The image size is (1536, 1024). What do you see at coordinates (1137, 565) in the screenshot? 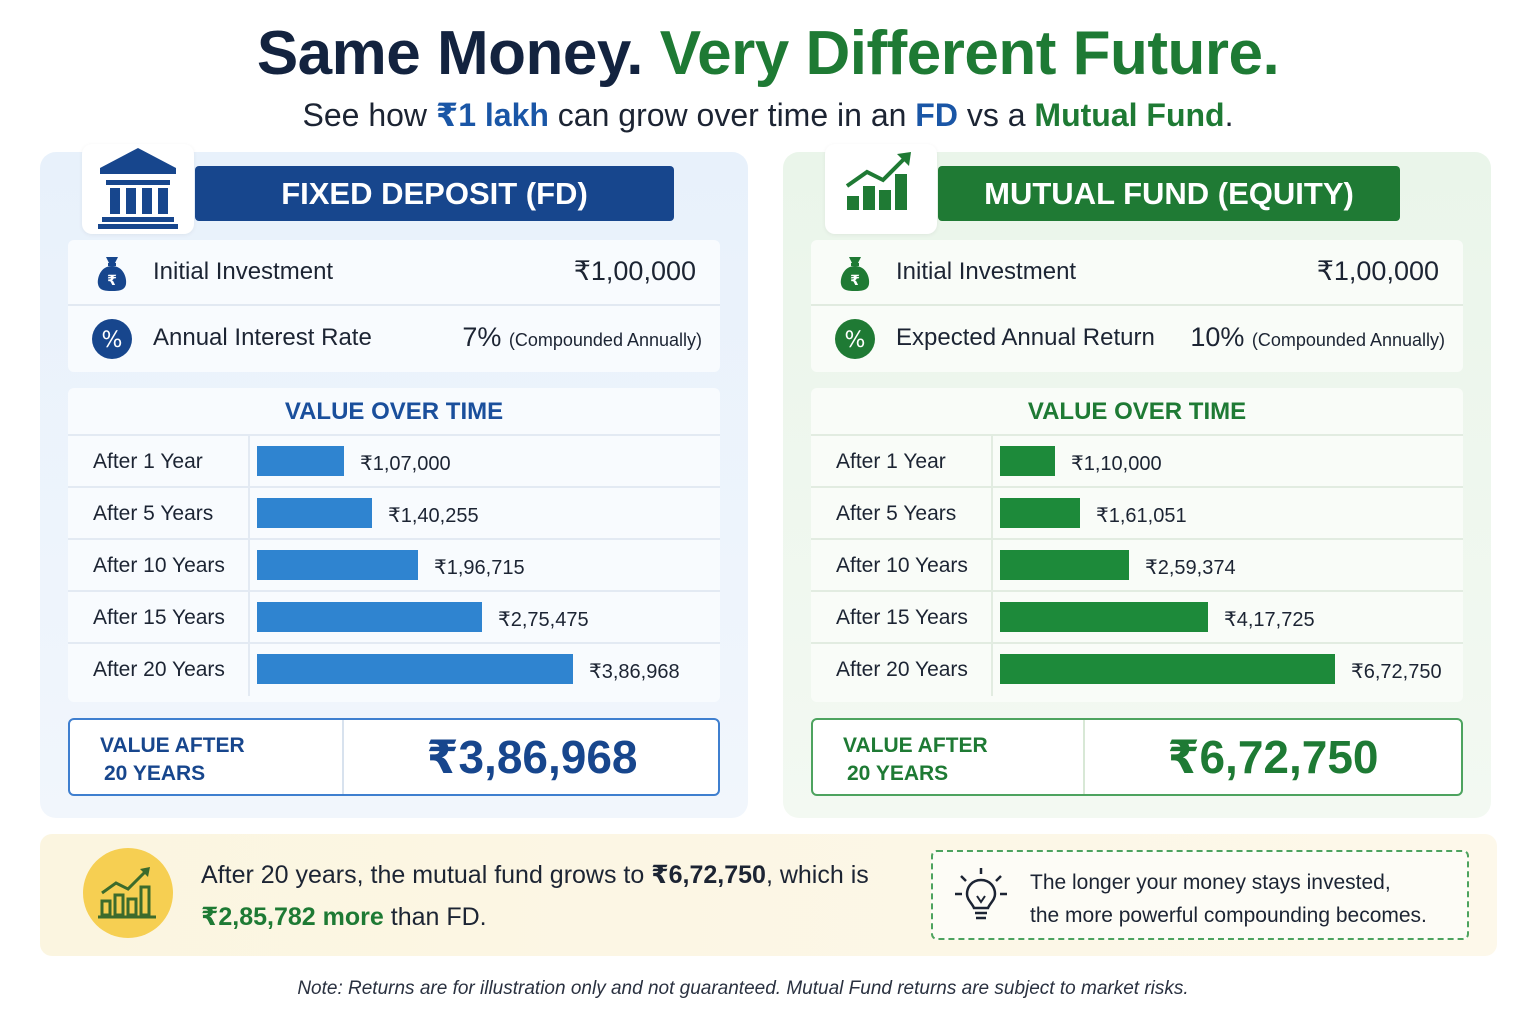
I see `table-row: After 10 Years ₹2,59,374` at bounding box center [1137, 565].